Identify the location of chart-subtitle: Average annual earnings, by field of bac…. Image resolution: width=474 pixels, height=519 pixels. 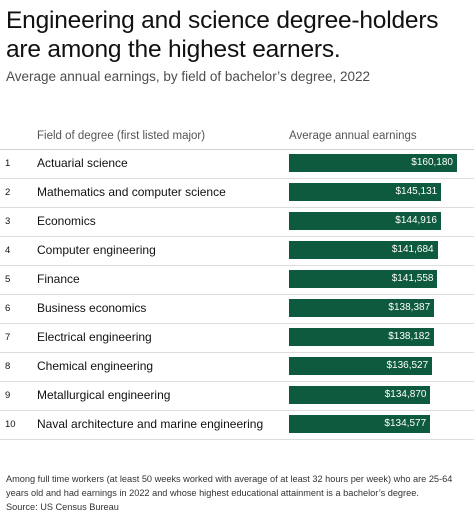
(188, 76).